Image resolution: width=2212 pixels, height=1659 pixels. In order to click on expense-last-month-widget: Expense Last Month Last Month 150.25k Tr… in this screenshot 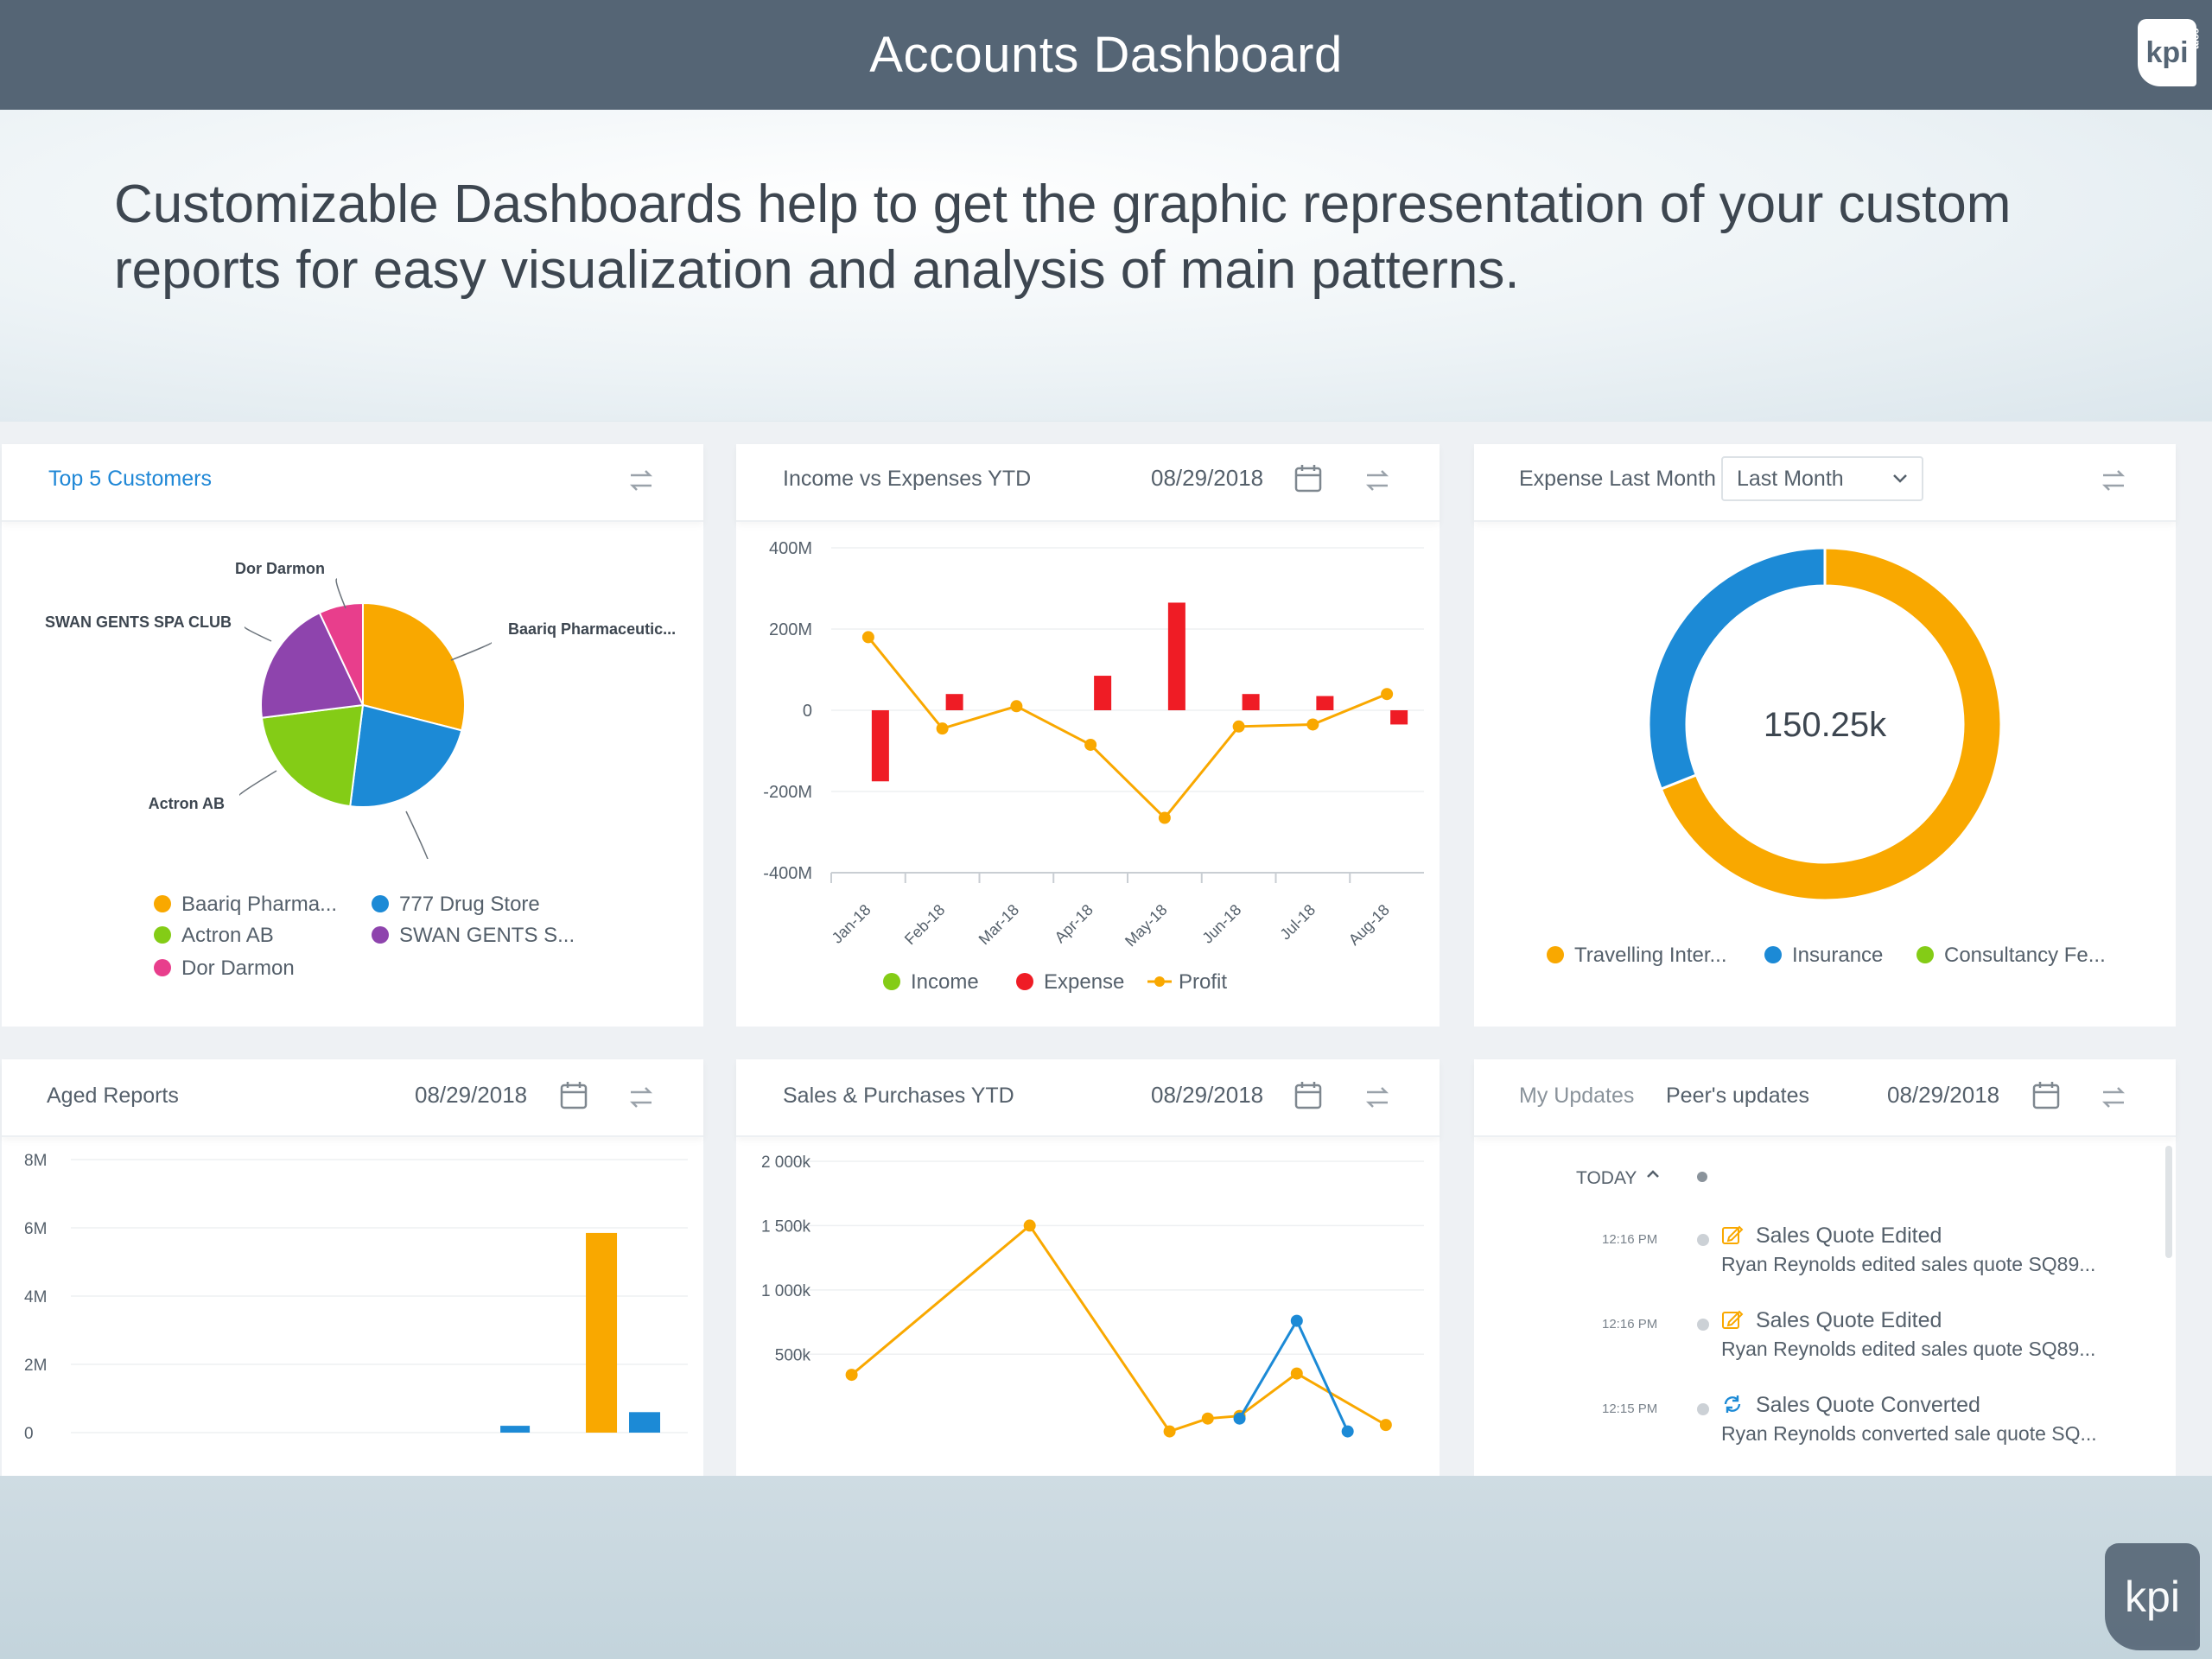, I will do `click(1825, 735)`.